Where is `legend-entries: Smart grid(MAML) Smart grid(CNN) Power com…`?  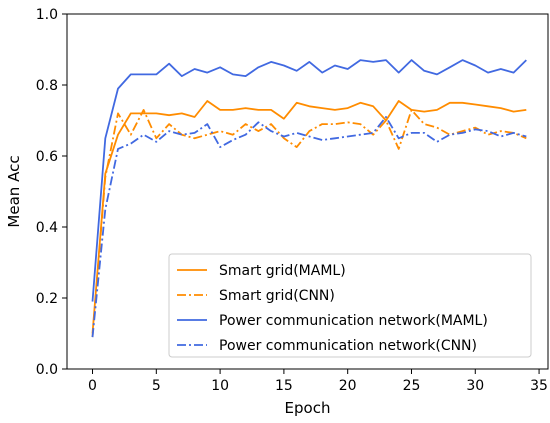 legend-entries: Smart grid(MAML) Smart grid(CNN) Power com… is located at coordinates (332, 308).